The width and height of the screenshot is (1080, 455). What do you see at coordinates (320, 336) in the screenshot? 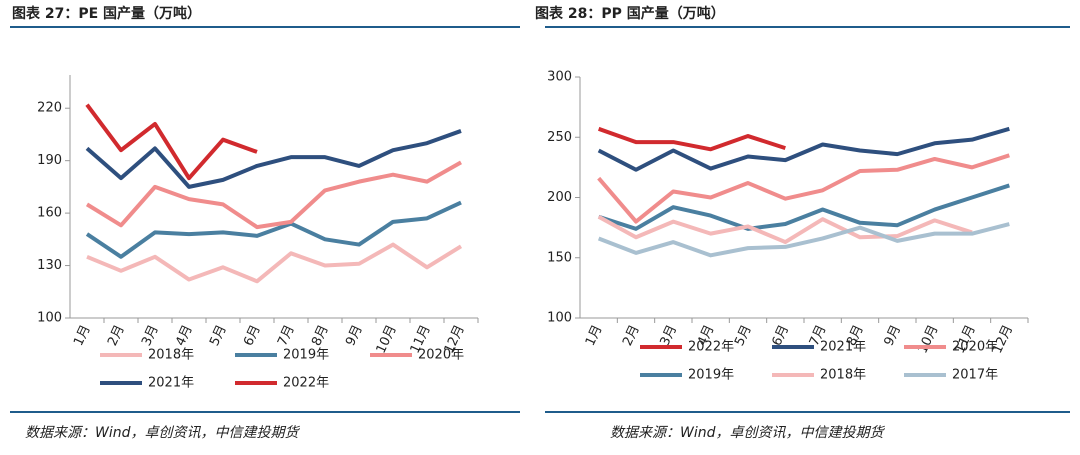
I see `x-tick-label: 8月` at bounding box center [320, 336].